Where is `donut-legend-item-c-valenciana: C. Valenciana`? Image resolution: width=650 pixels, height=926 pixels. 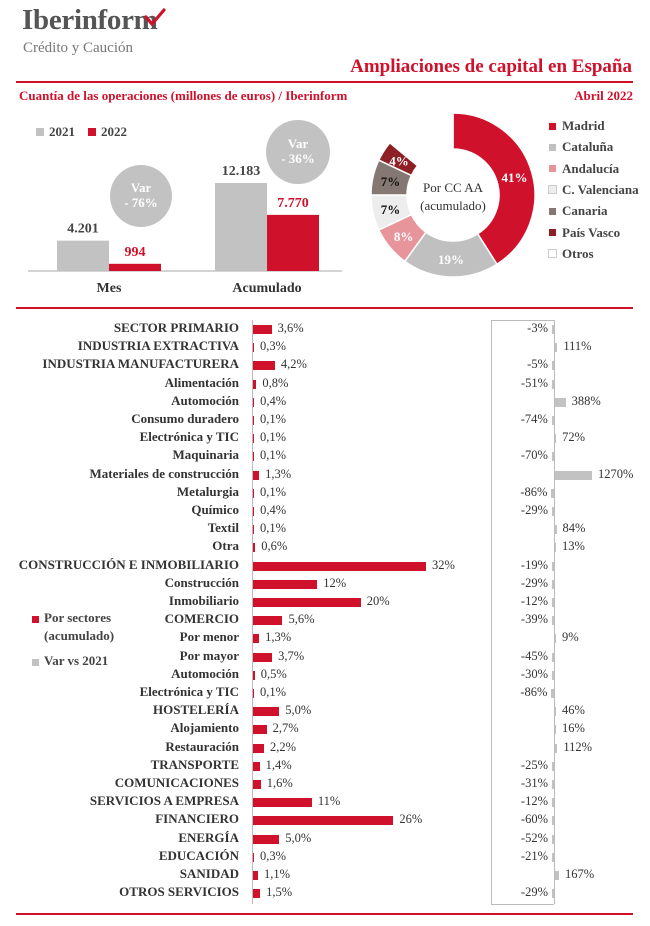 donut-legend-item-c-valenciana: C. Valenciana is located at coordinates (593, 189).